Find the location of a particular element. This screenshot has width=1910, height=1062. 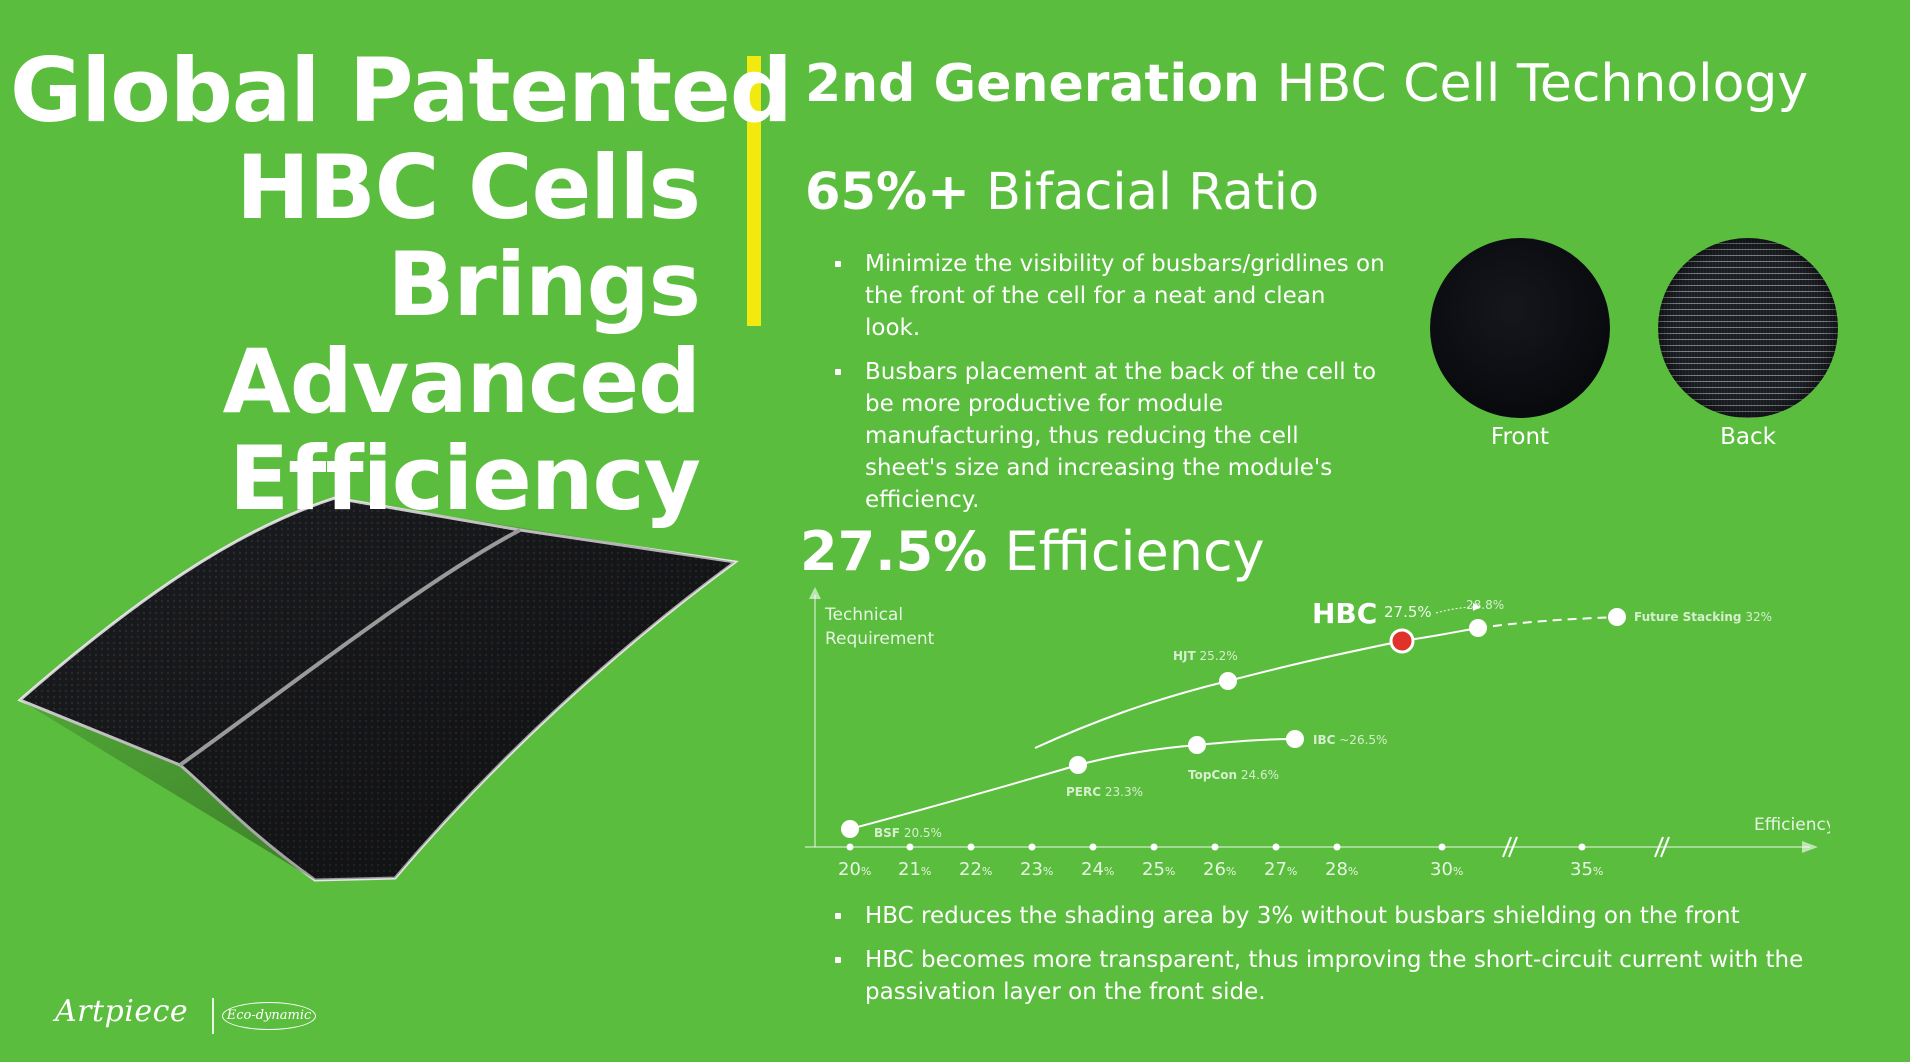

x-tick-label: 28% is located at coordinates (1341, 869).